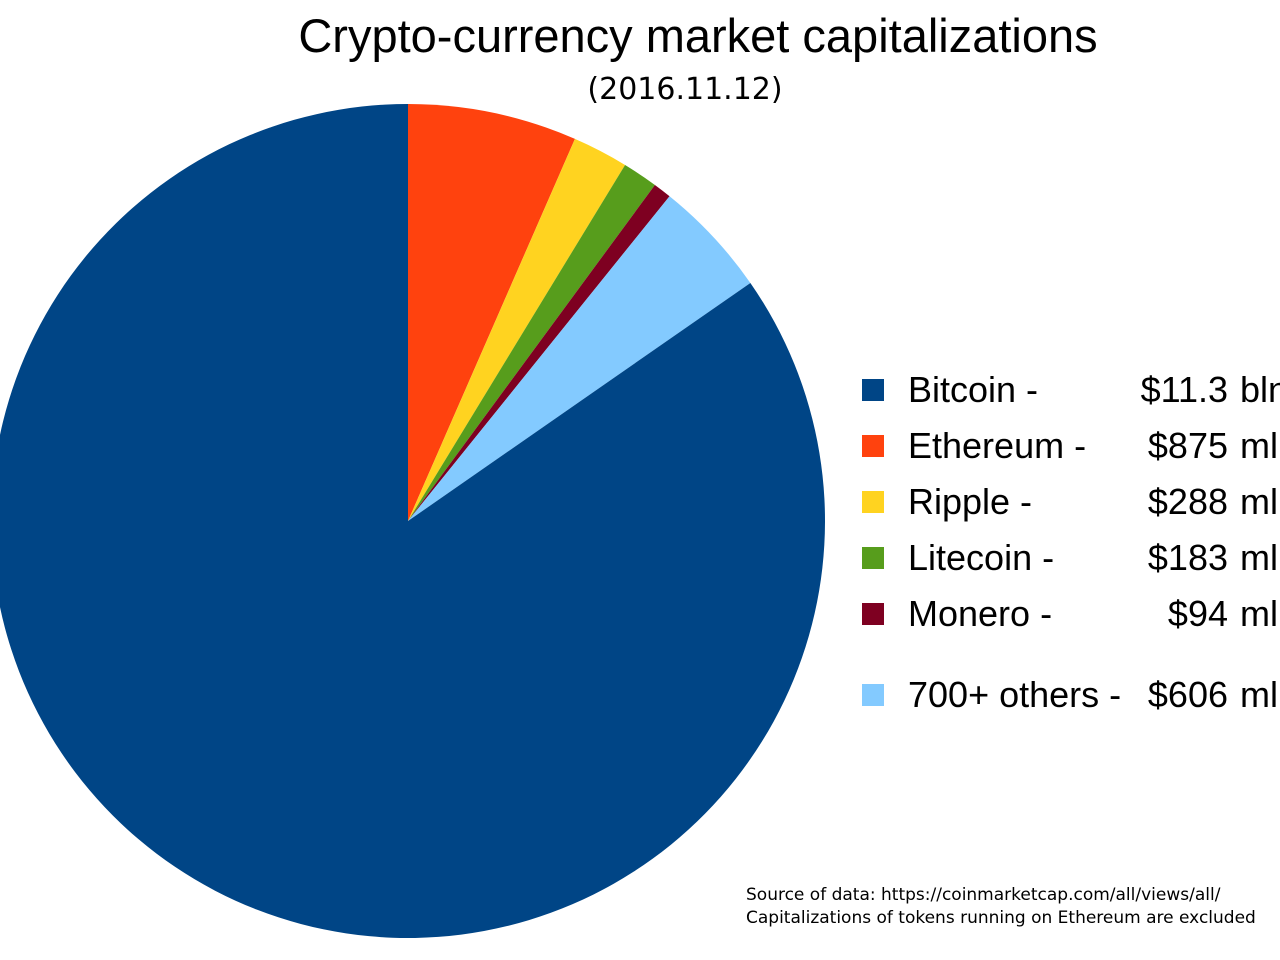 Image resolution: width=1280 pixels, height=960 pixels. Describe the element at coordinates (1184, 389) in the screenshot. I see `legend-value: $11.3` at that location.